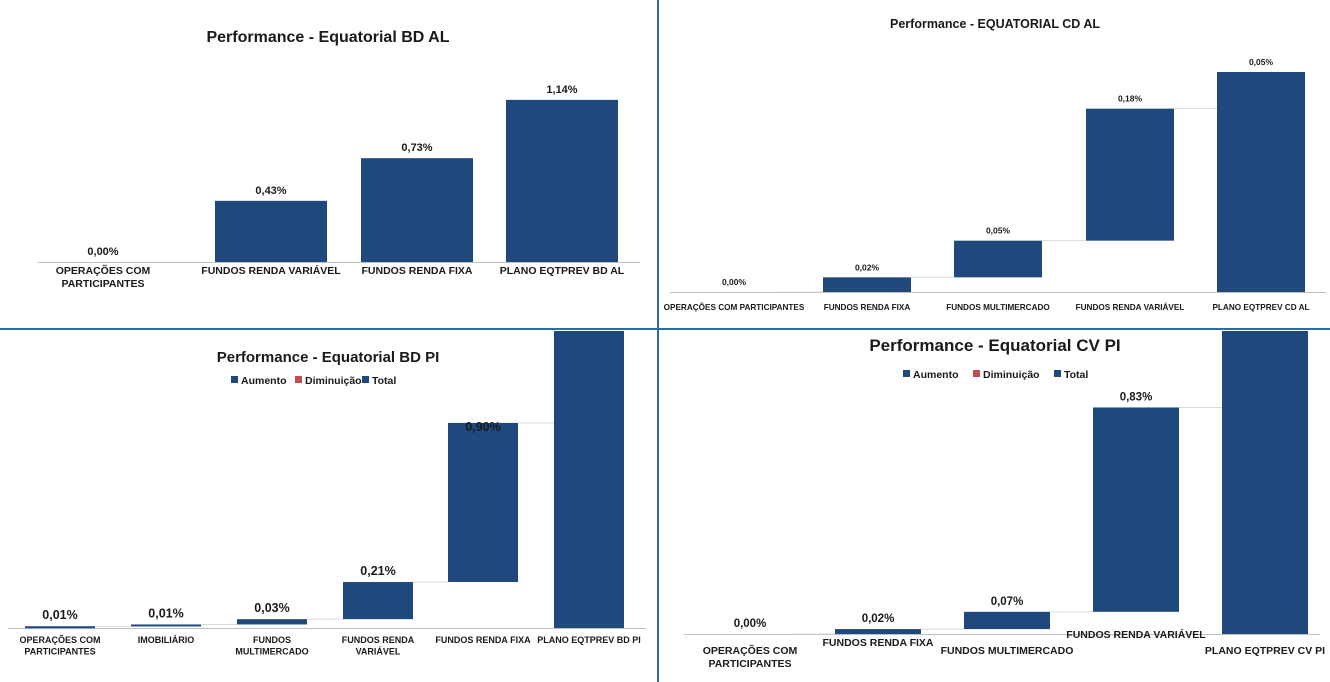  Describe the element at coordinates (1260, 307) in the screenshot. I see `category-label: PLANO EQTPREV CD AL` at that location.